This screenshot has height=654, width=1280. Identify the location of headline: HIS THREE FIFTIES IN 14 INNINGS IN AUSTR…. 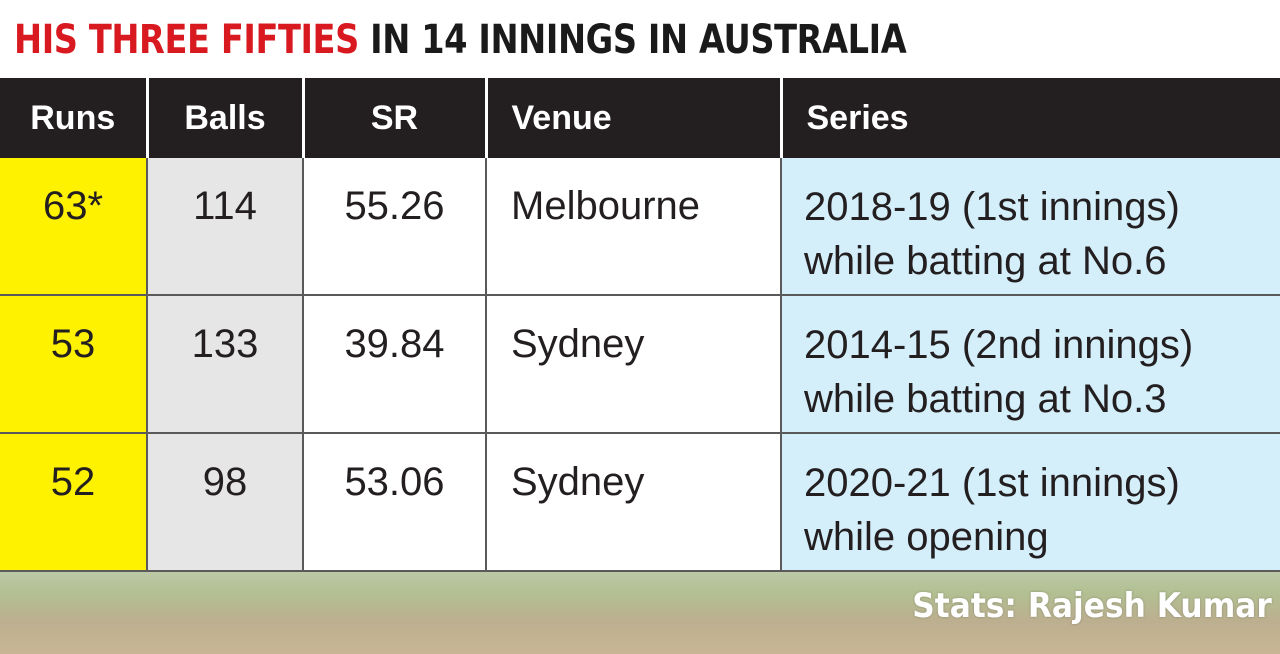
(460, 40).